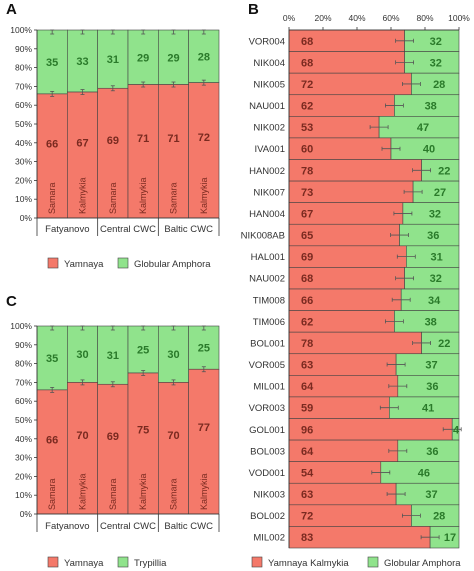  What do you see at coordinates (269, 84) in the screenshot?
I see `row-label: NIK005` at bounding box center [269, 84].